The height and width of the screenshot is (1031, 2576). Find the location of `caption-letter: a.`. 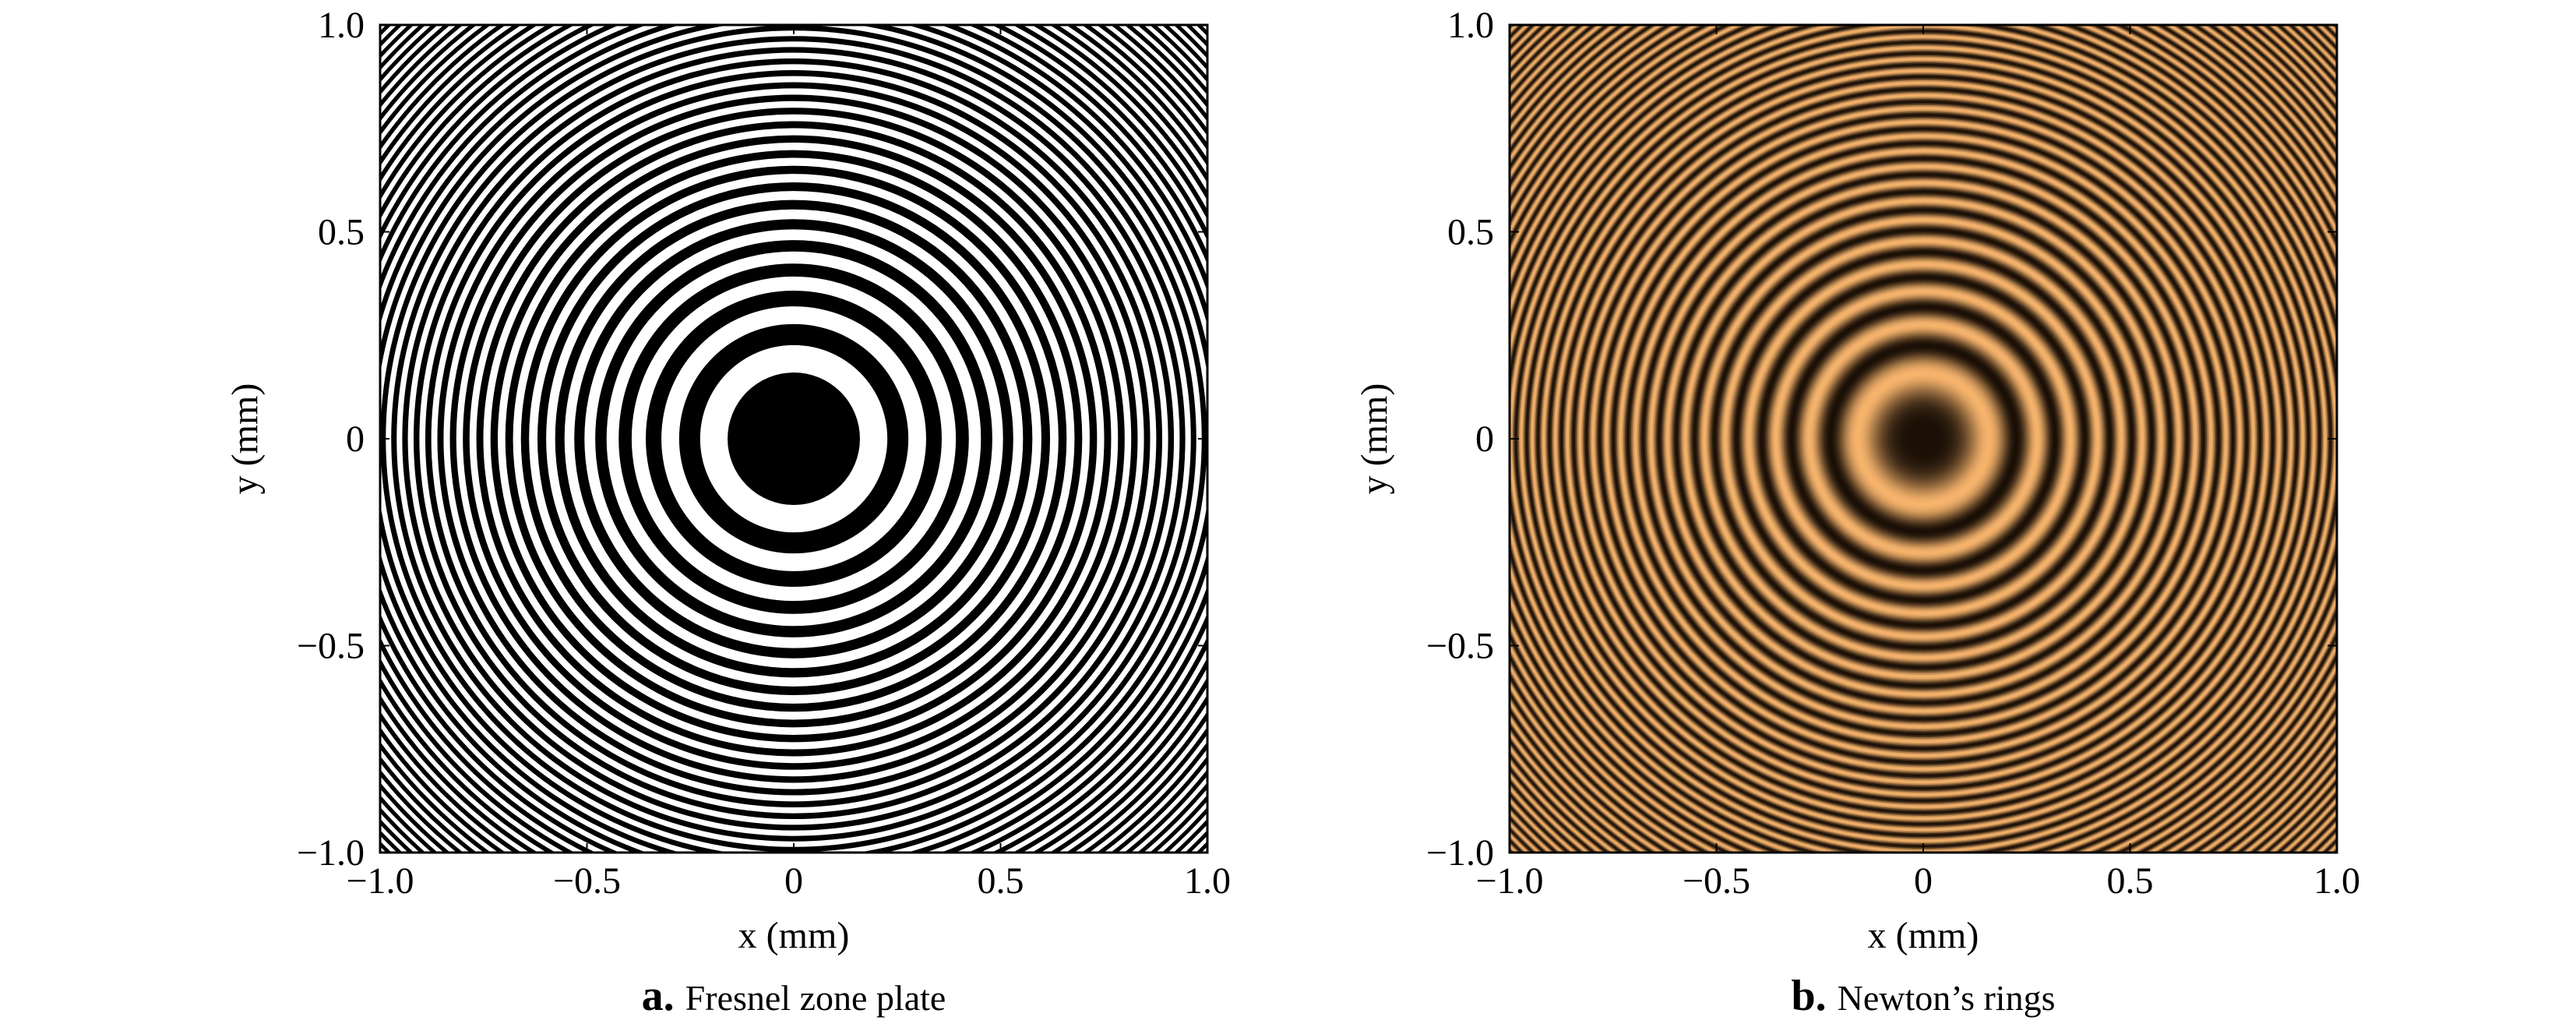

caption-letter: a. is located at coordinates (659, 996).